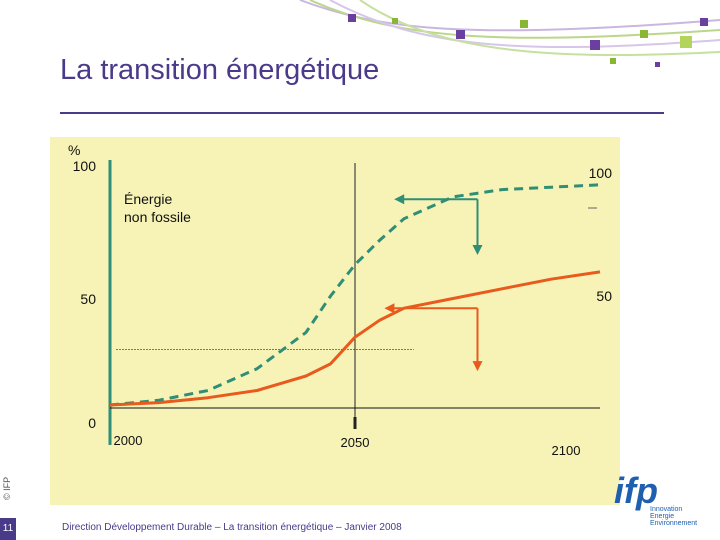 The height and width of the screenshot is (540, 720). What do you see at coordinates (601, 173) in the screenshot?
I see `y-tick-label-right: 100` at bounding box center [601, 173].